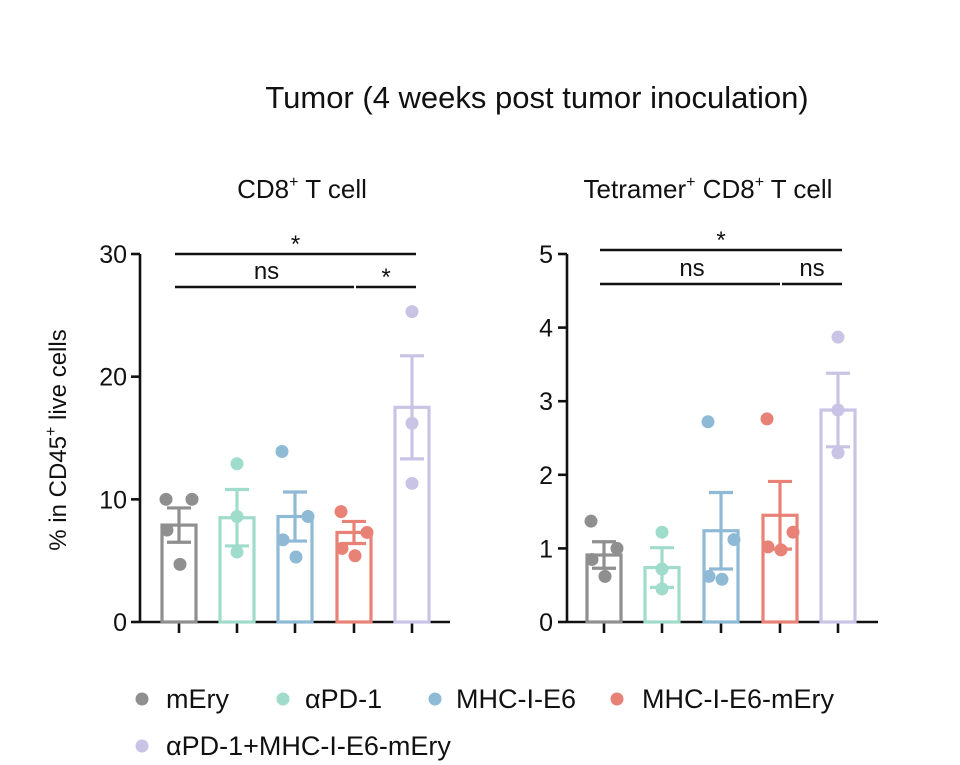  Describe the element at coordinates (113, 500) in the screenshot. I see `y-tick-label: 10` at that location.